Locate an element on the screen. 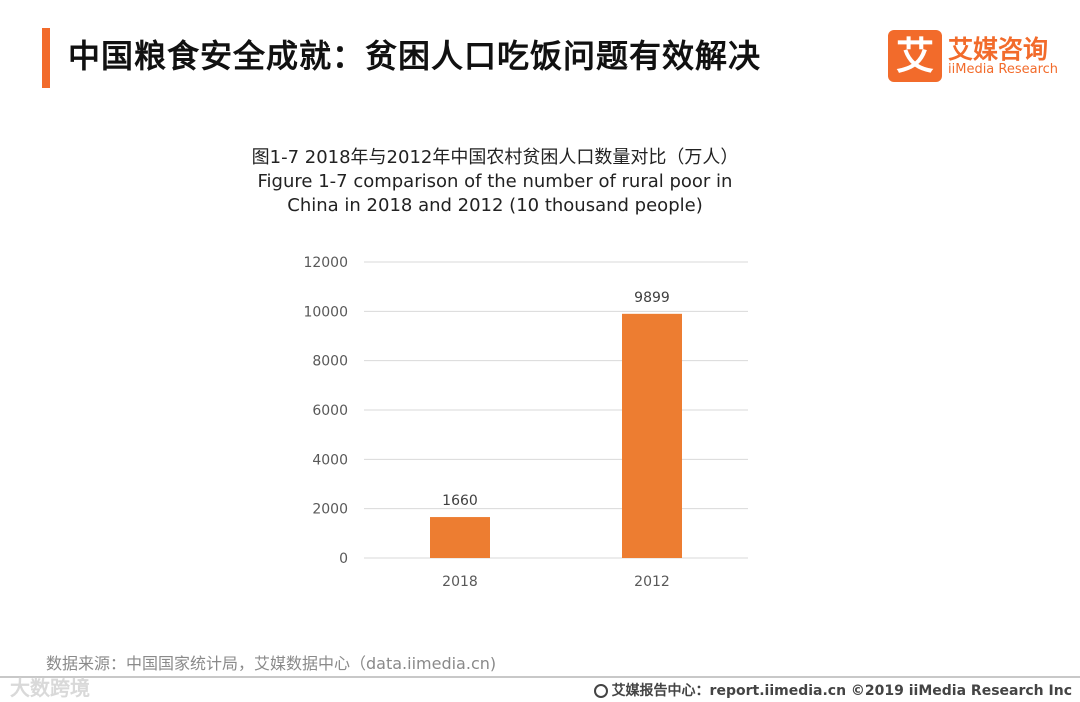  bar-data-label: 1660 is located at coordinates (460, 501).